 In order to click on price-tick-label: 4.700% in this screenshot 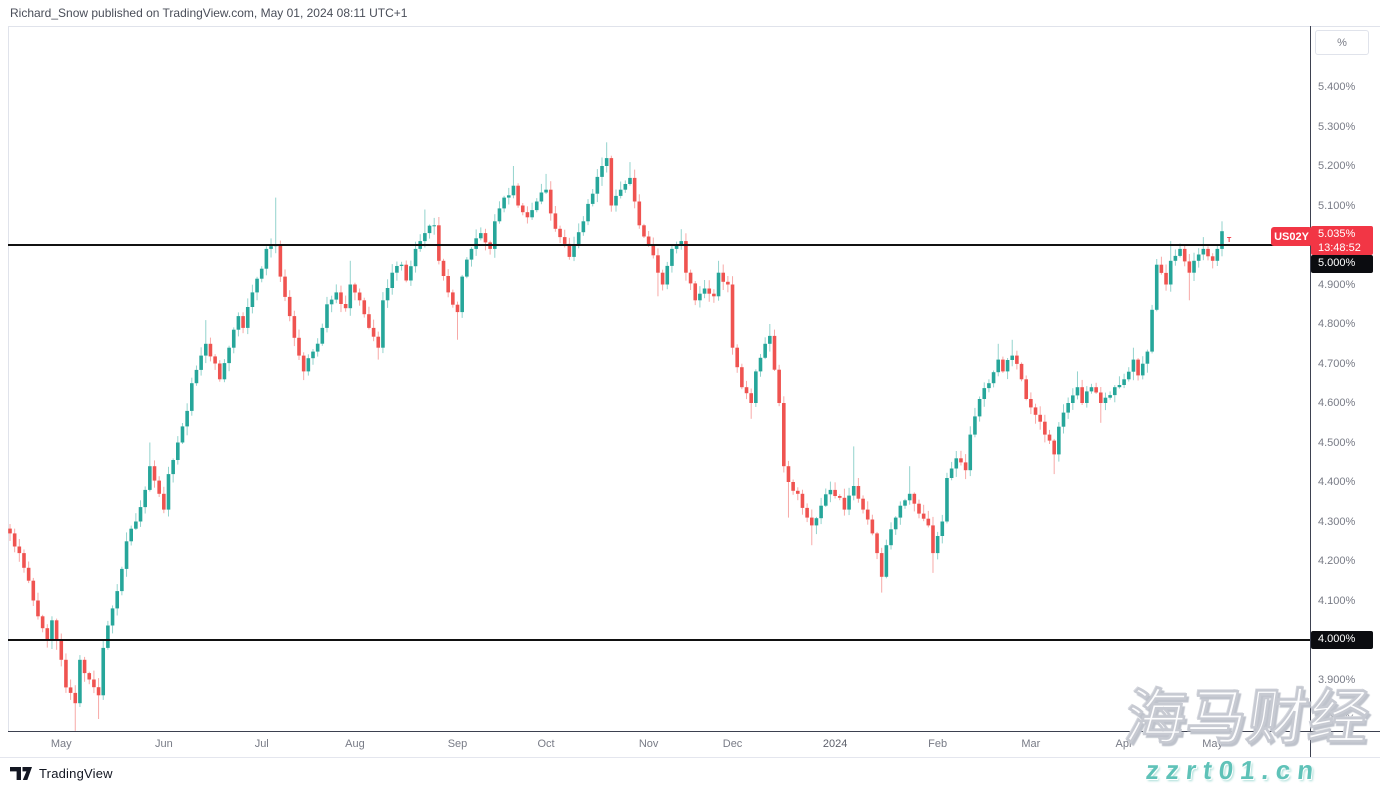, I will do `click(1337, 363)`.